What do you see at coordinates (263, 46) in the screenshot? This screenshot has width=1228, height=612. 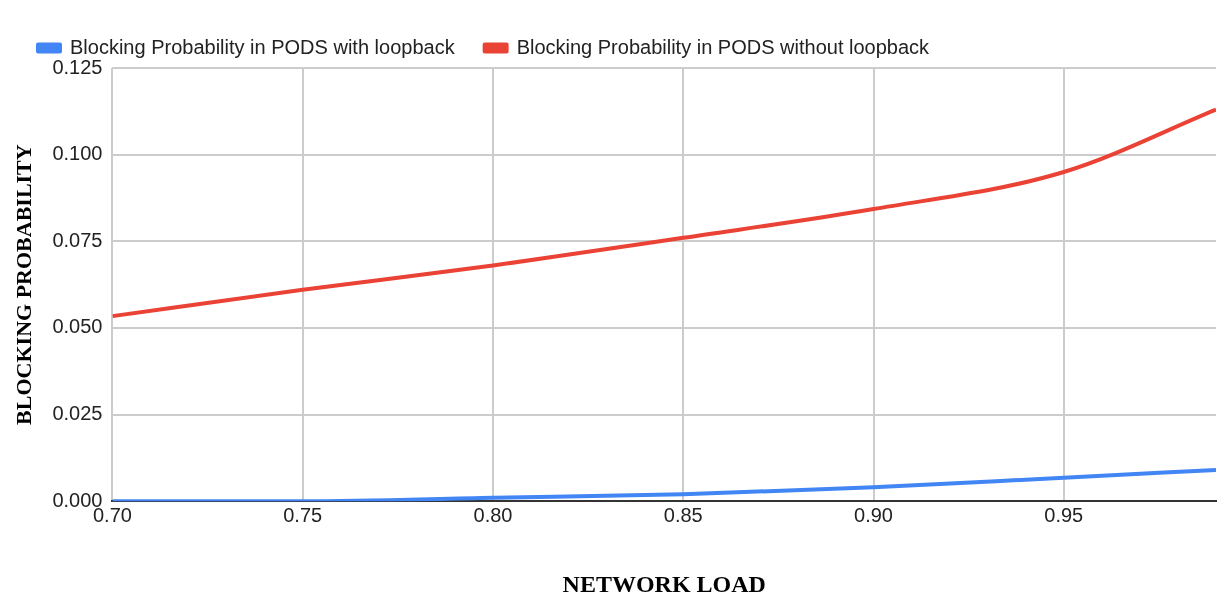 I see `legend-label: Blocking Probability in PODS with loopback` at bounding box center [263, 46].